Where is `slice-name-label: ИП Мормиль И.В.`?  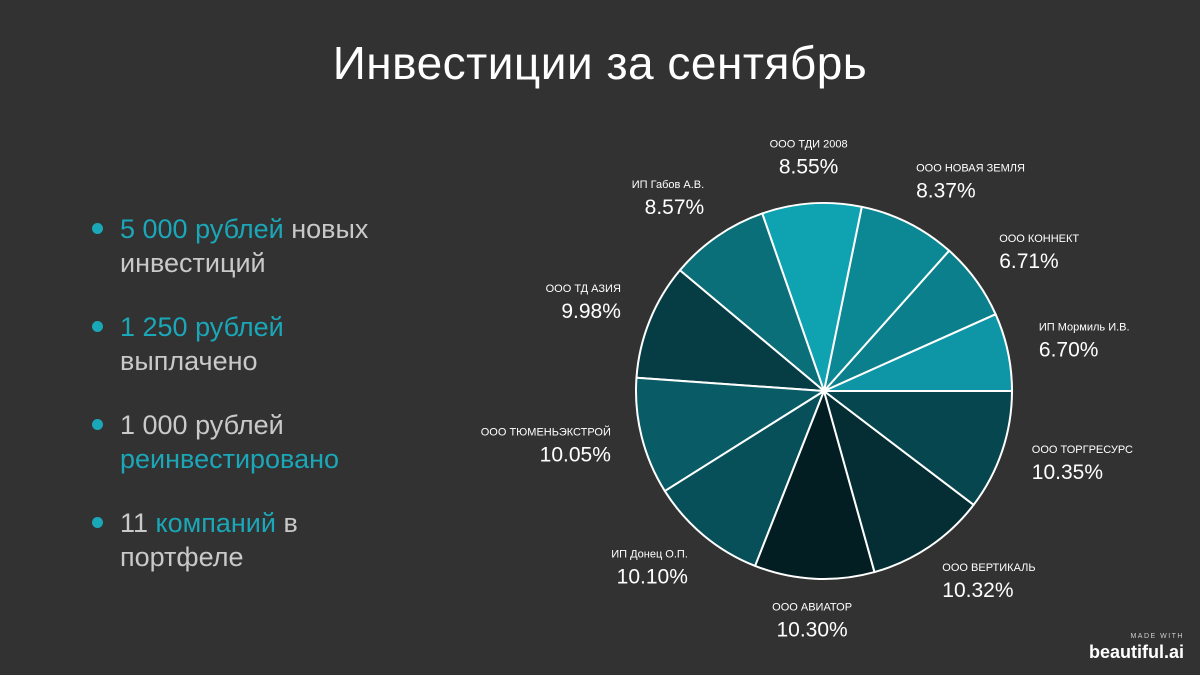 slice-name-label: ИП Мормиль И.В. is located at coordinates (1084, 328).